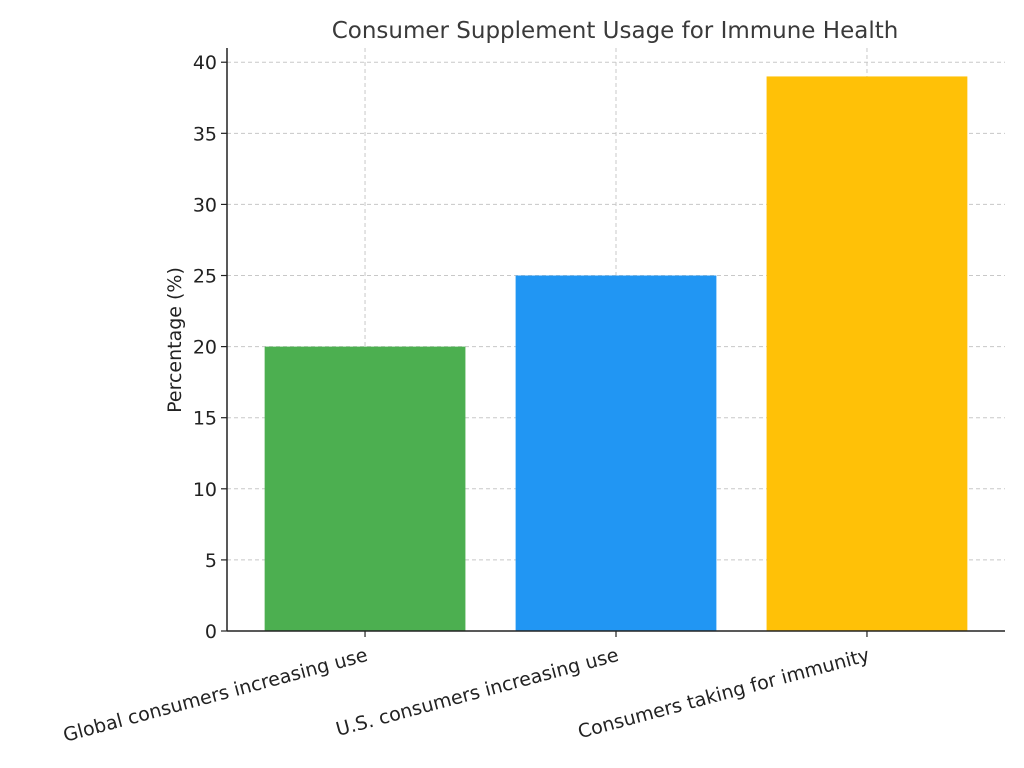  What do you see at coordinates (215, 695) in the screenshot?
I see `x-tick-label: Global consumers increasing use` at bounding box center [215, 695].